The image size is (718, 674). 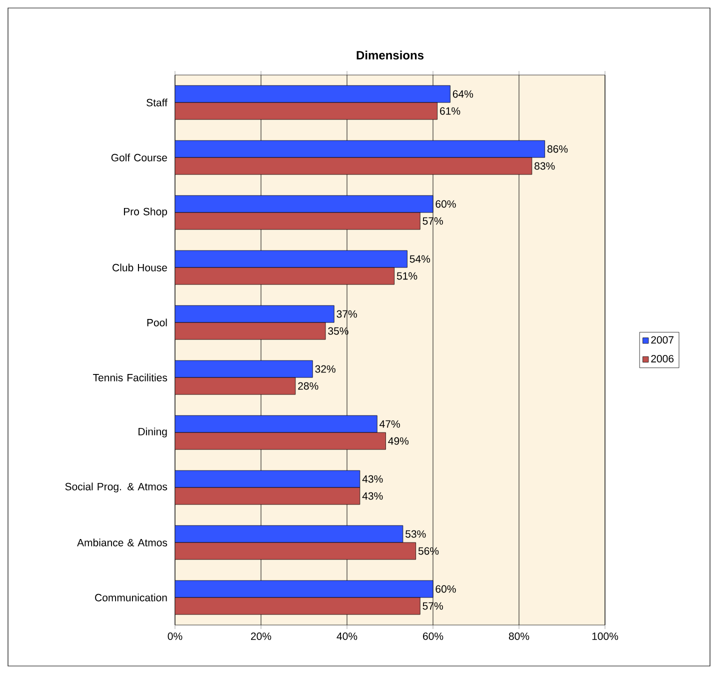 I want to click on x-tick-label: 60%, so click(x=433, y=636).